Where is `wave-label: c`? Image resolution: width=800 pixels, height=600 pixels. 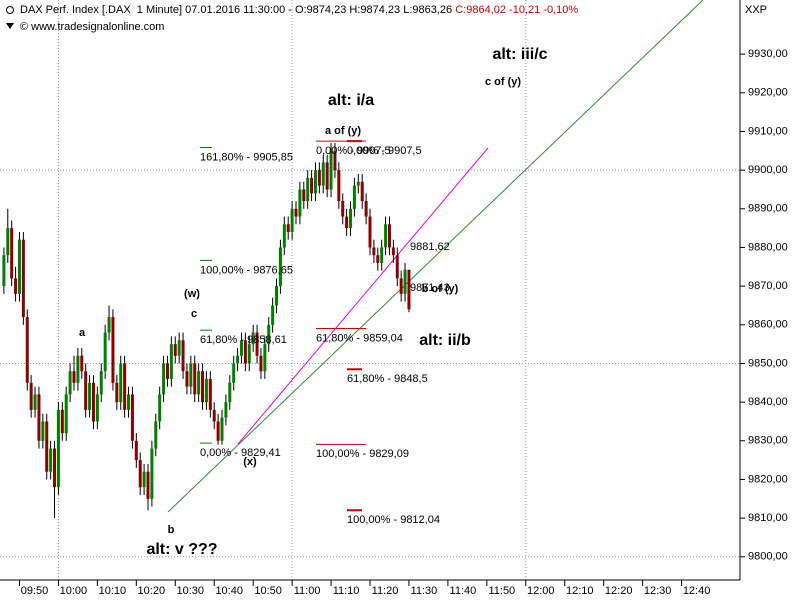
wave-label: c is located at coordinates (194, 314).